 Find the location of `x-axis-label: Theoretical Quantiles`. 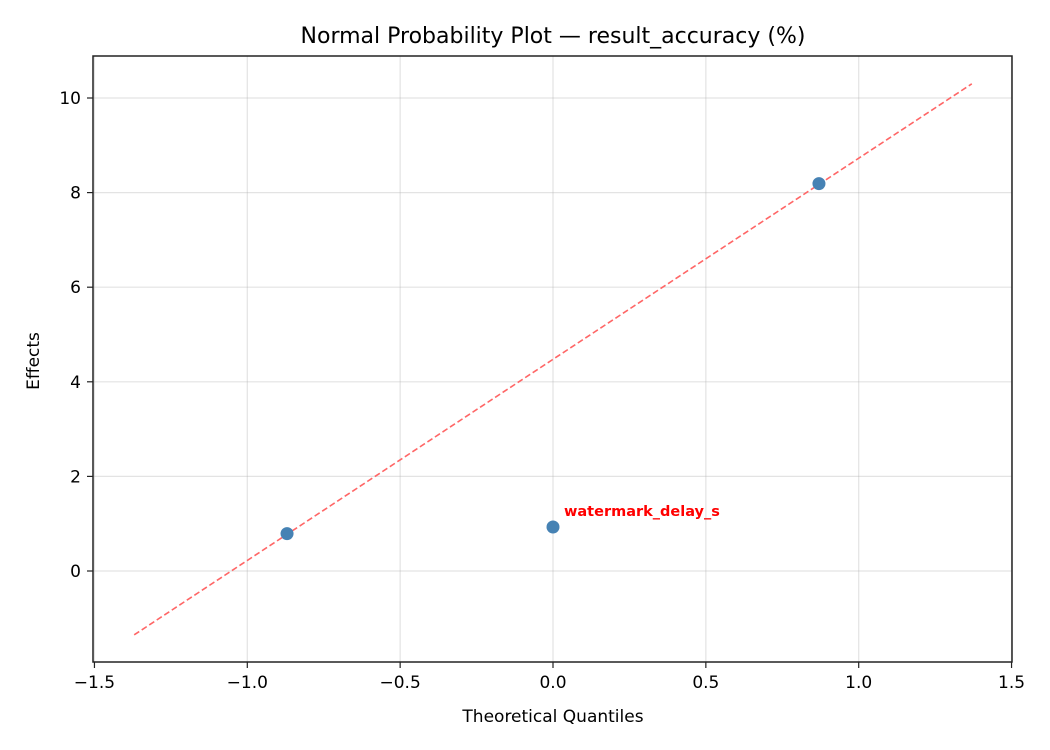

x-axis-label: Theoretical Quantiles is located at coordinates (552, 717).